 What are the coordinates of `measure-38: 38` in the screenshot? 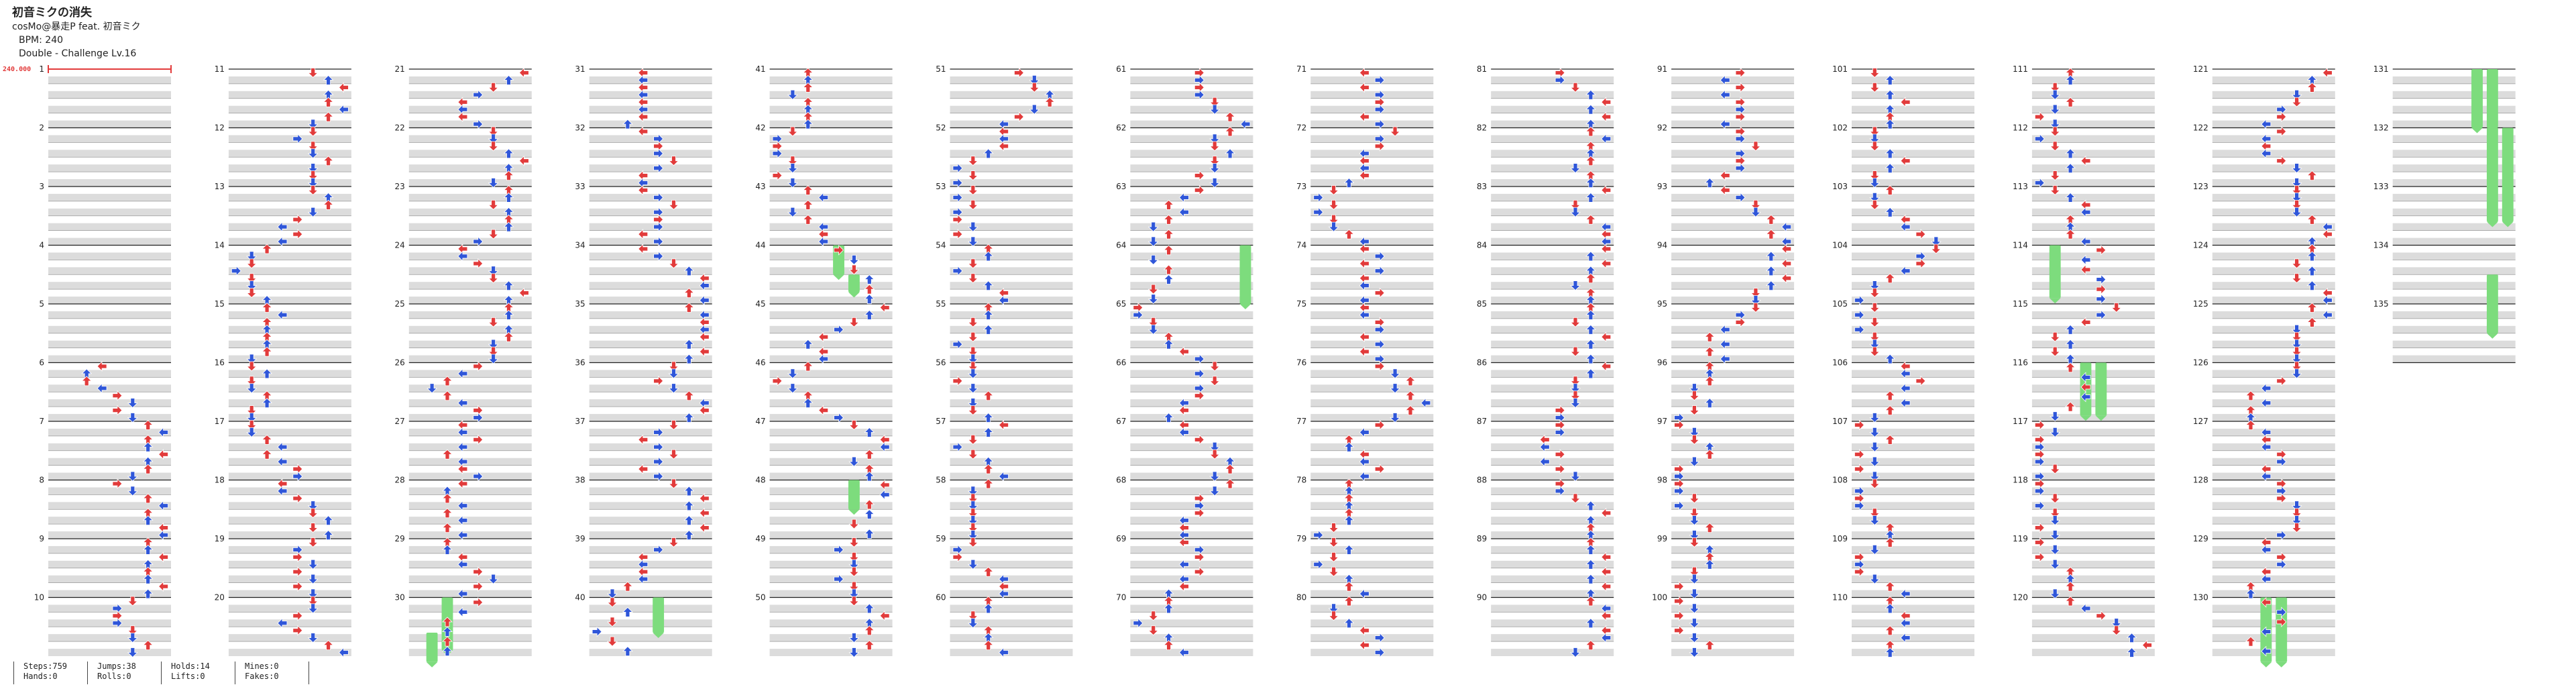 It's located at (643, 508).